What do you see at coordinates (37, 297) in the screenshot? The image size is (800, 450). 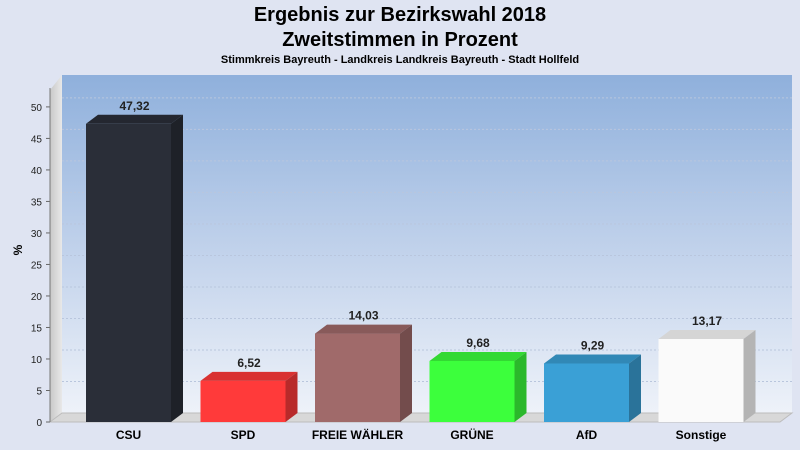 I see `y-tick-label: 20` at bounding box center [37, 297].